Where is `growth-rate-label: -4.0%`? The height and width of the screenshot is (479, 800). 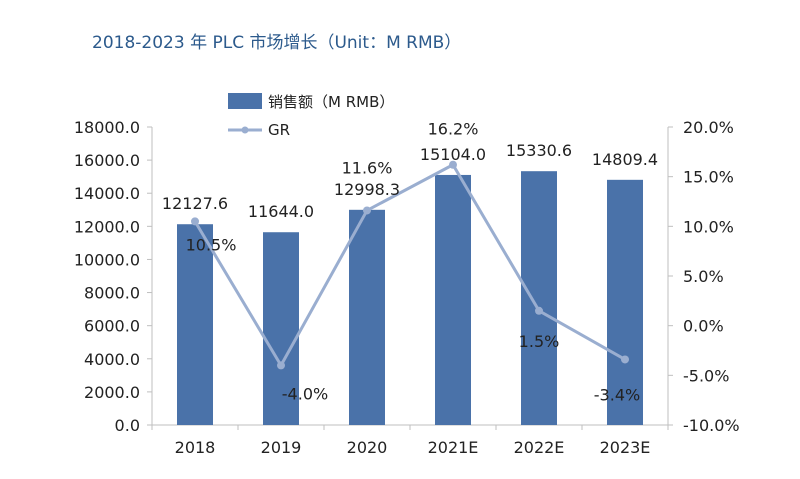
growth-rate-label: -4.0% is located at coordinates (305, 393).